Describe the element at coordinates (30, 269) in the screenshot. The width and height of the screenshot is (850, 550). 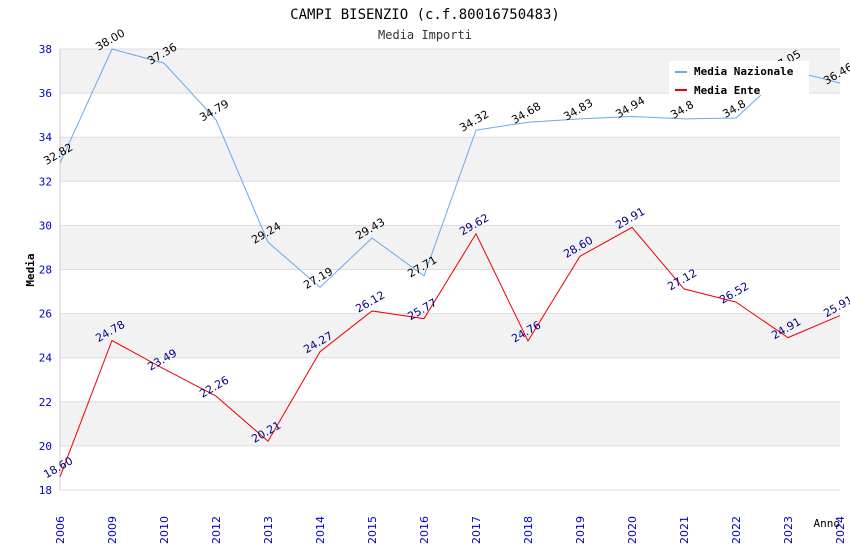
I see `y-axis-label: Media` at that location.